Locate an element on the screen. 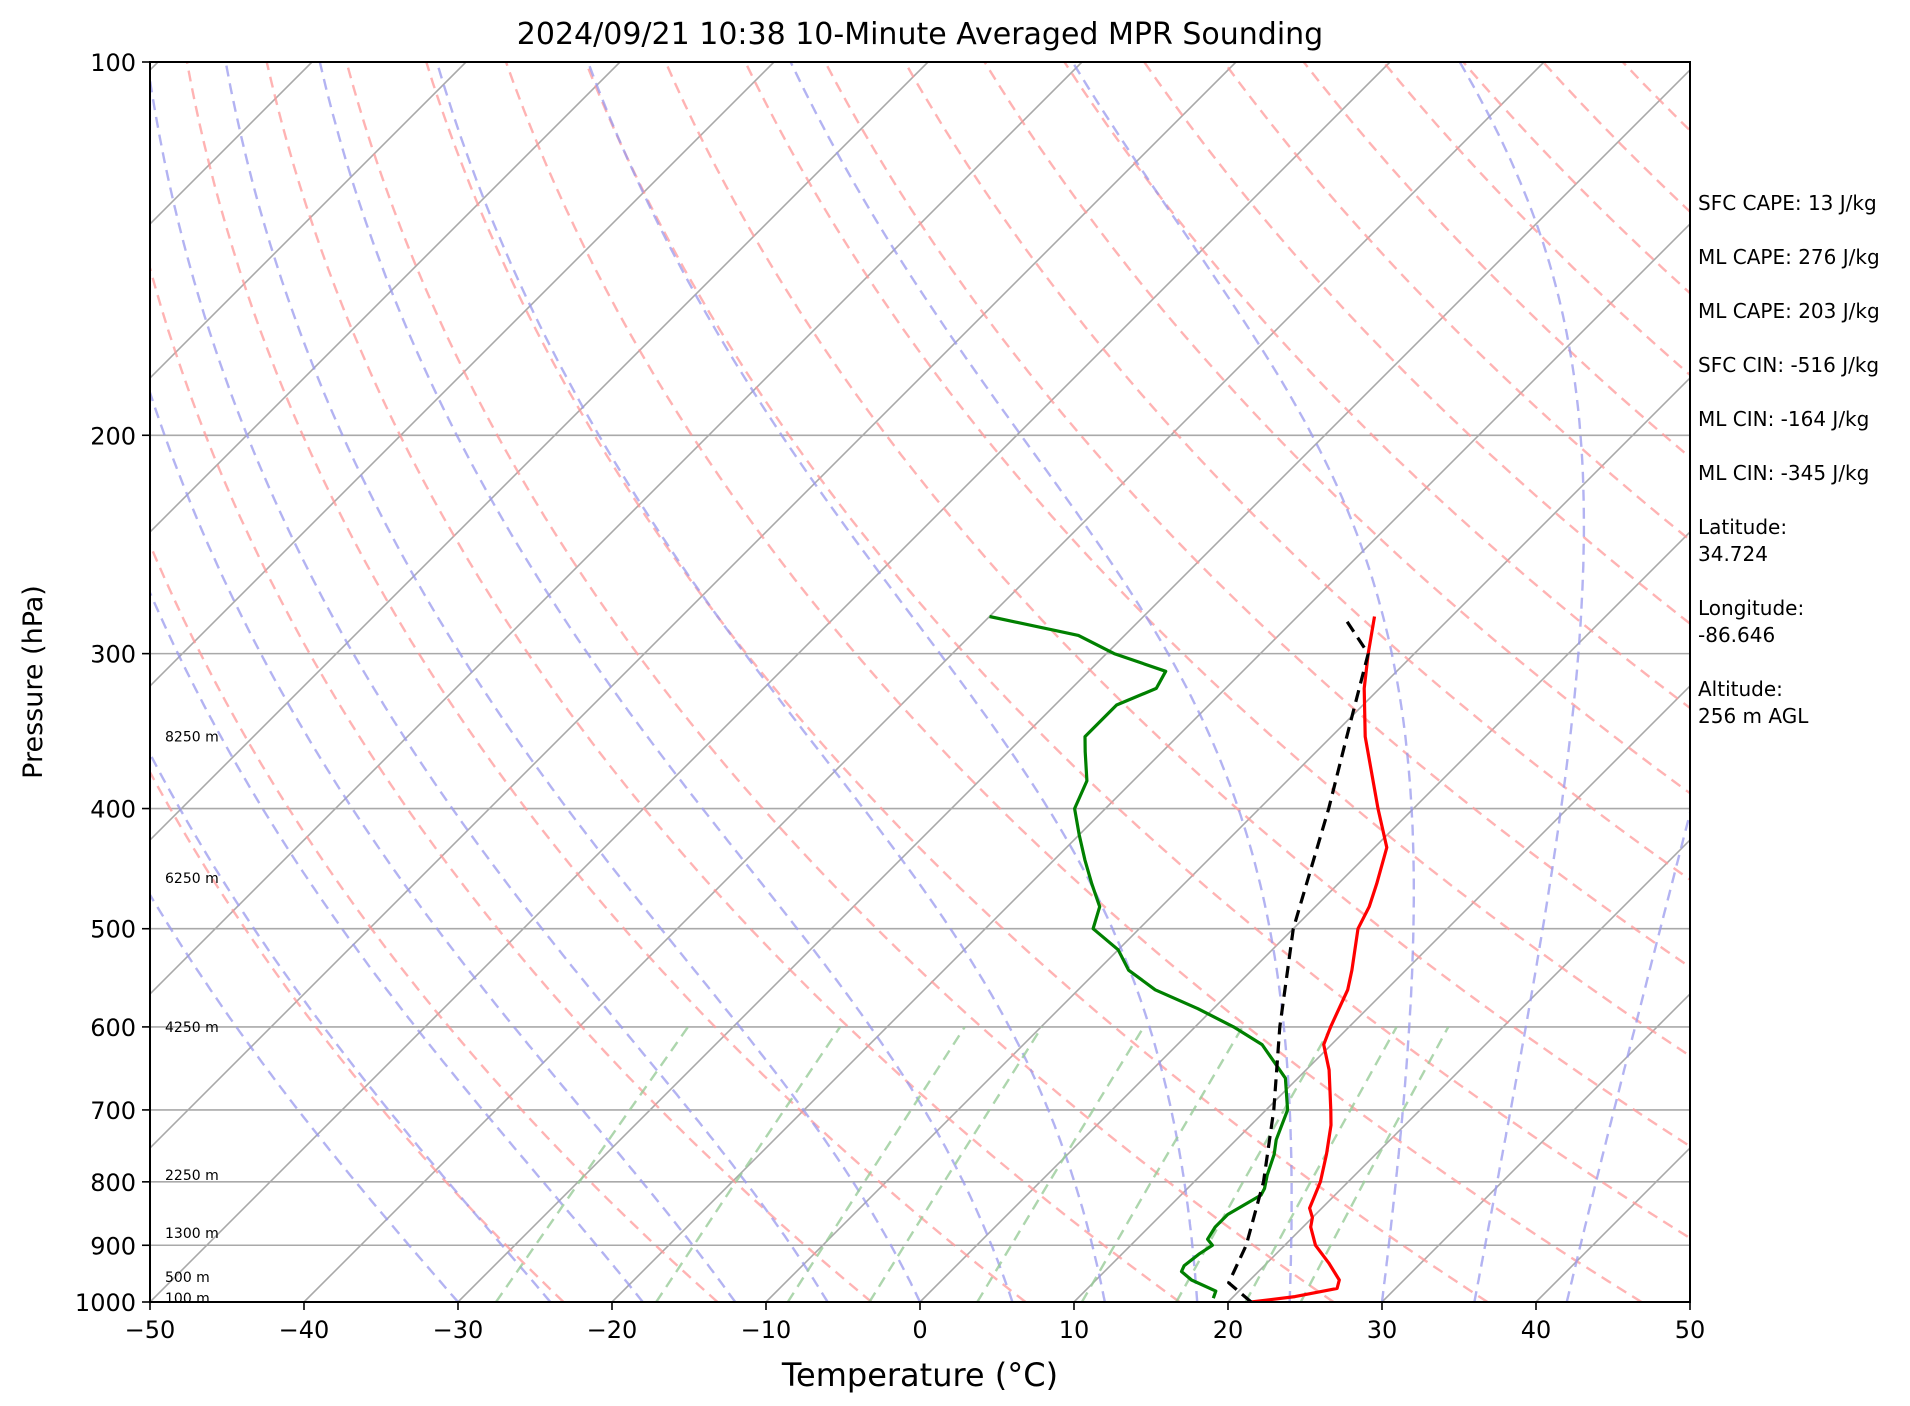  x-axis-label: Temperature (°C) is located at coordinates (919, 1375).